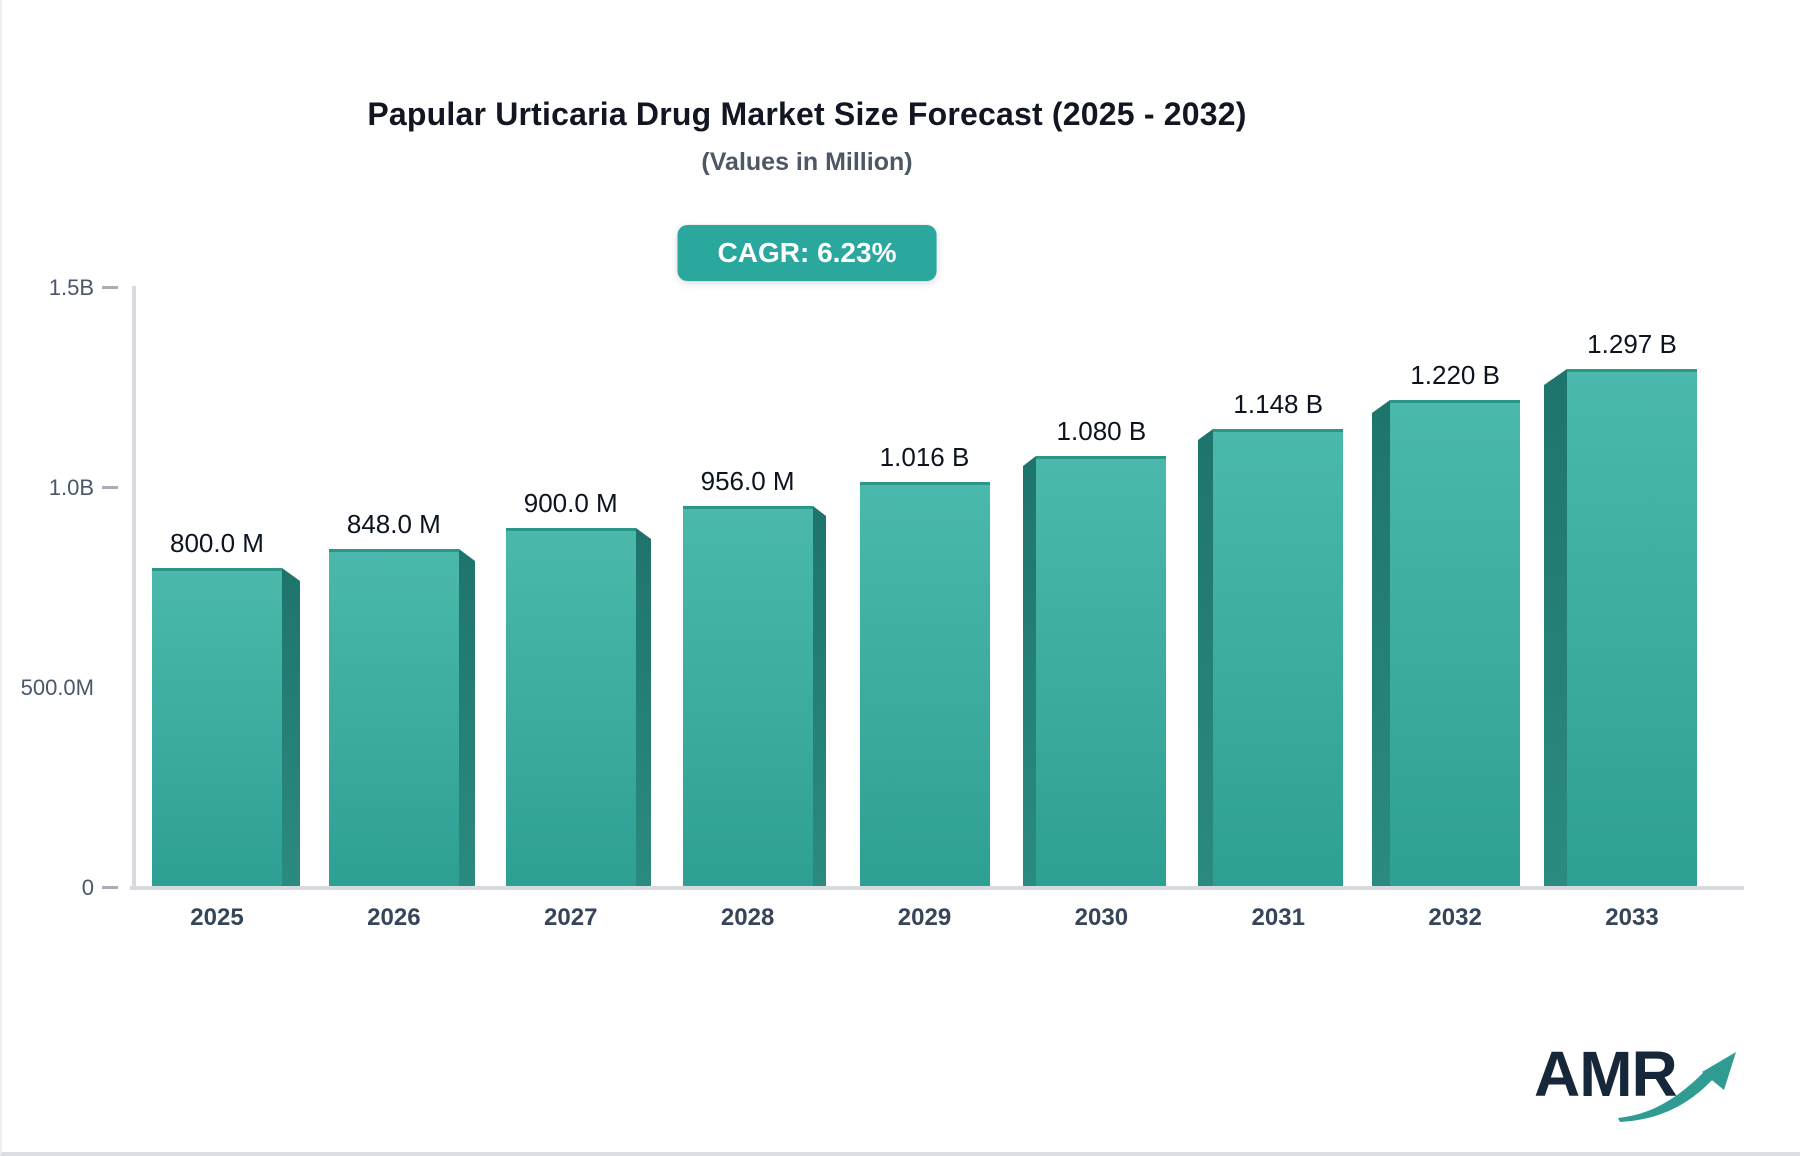  I want to click on y-axis-label: 0, so click(87, 887).